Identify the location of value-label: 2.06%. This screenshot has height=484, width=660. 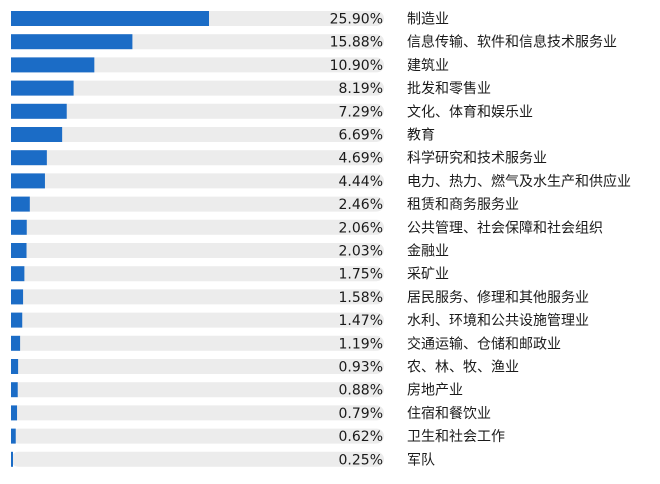
(361, 228).